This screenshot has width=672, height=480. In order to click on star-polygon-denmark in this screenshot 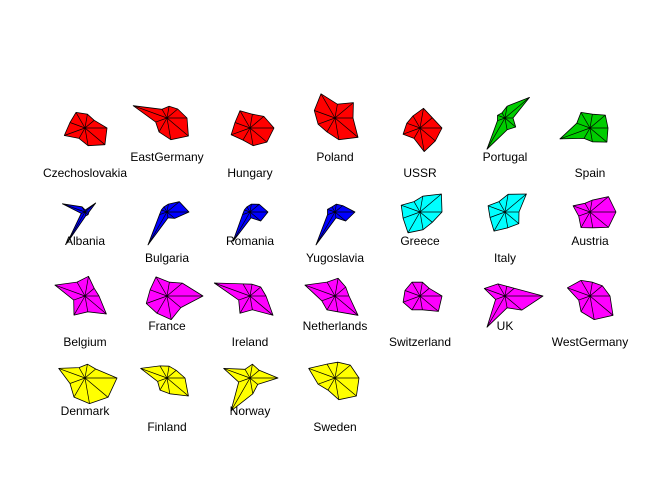, I will do `click(88, 384)`.